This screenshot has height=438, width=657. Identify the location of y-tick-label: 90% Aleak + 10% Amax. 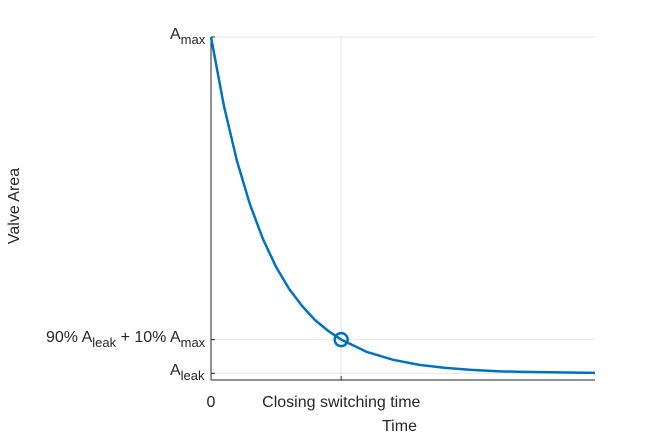
(126, 339).